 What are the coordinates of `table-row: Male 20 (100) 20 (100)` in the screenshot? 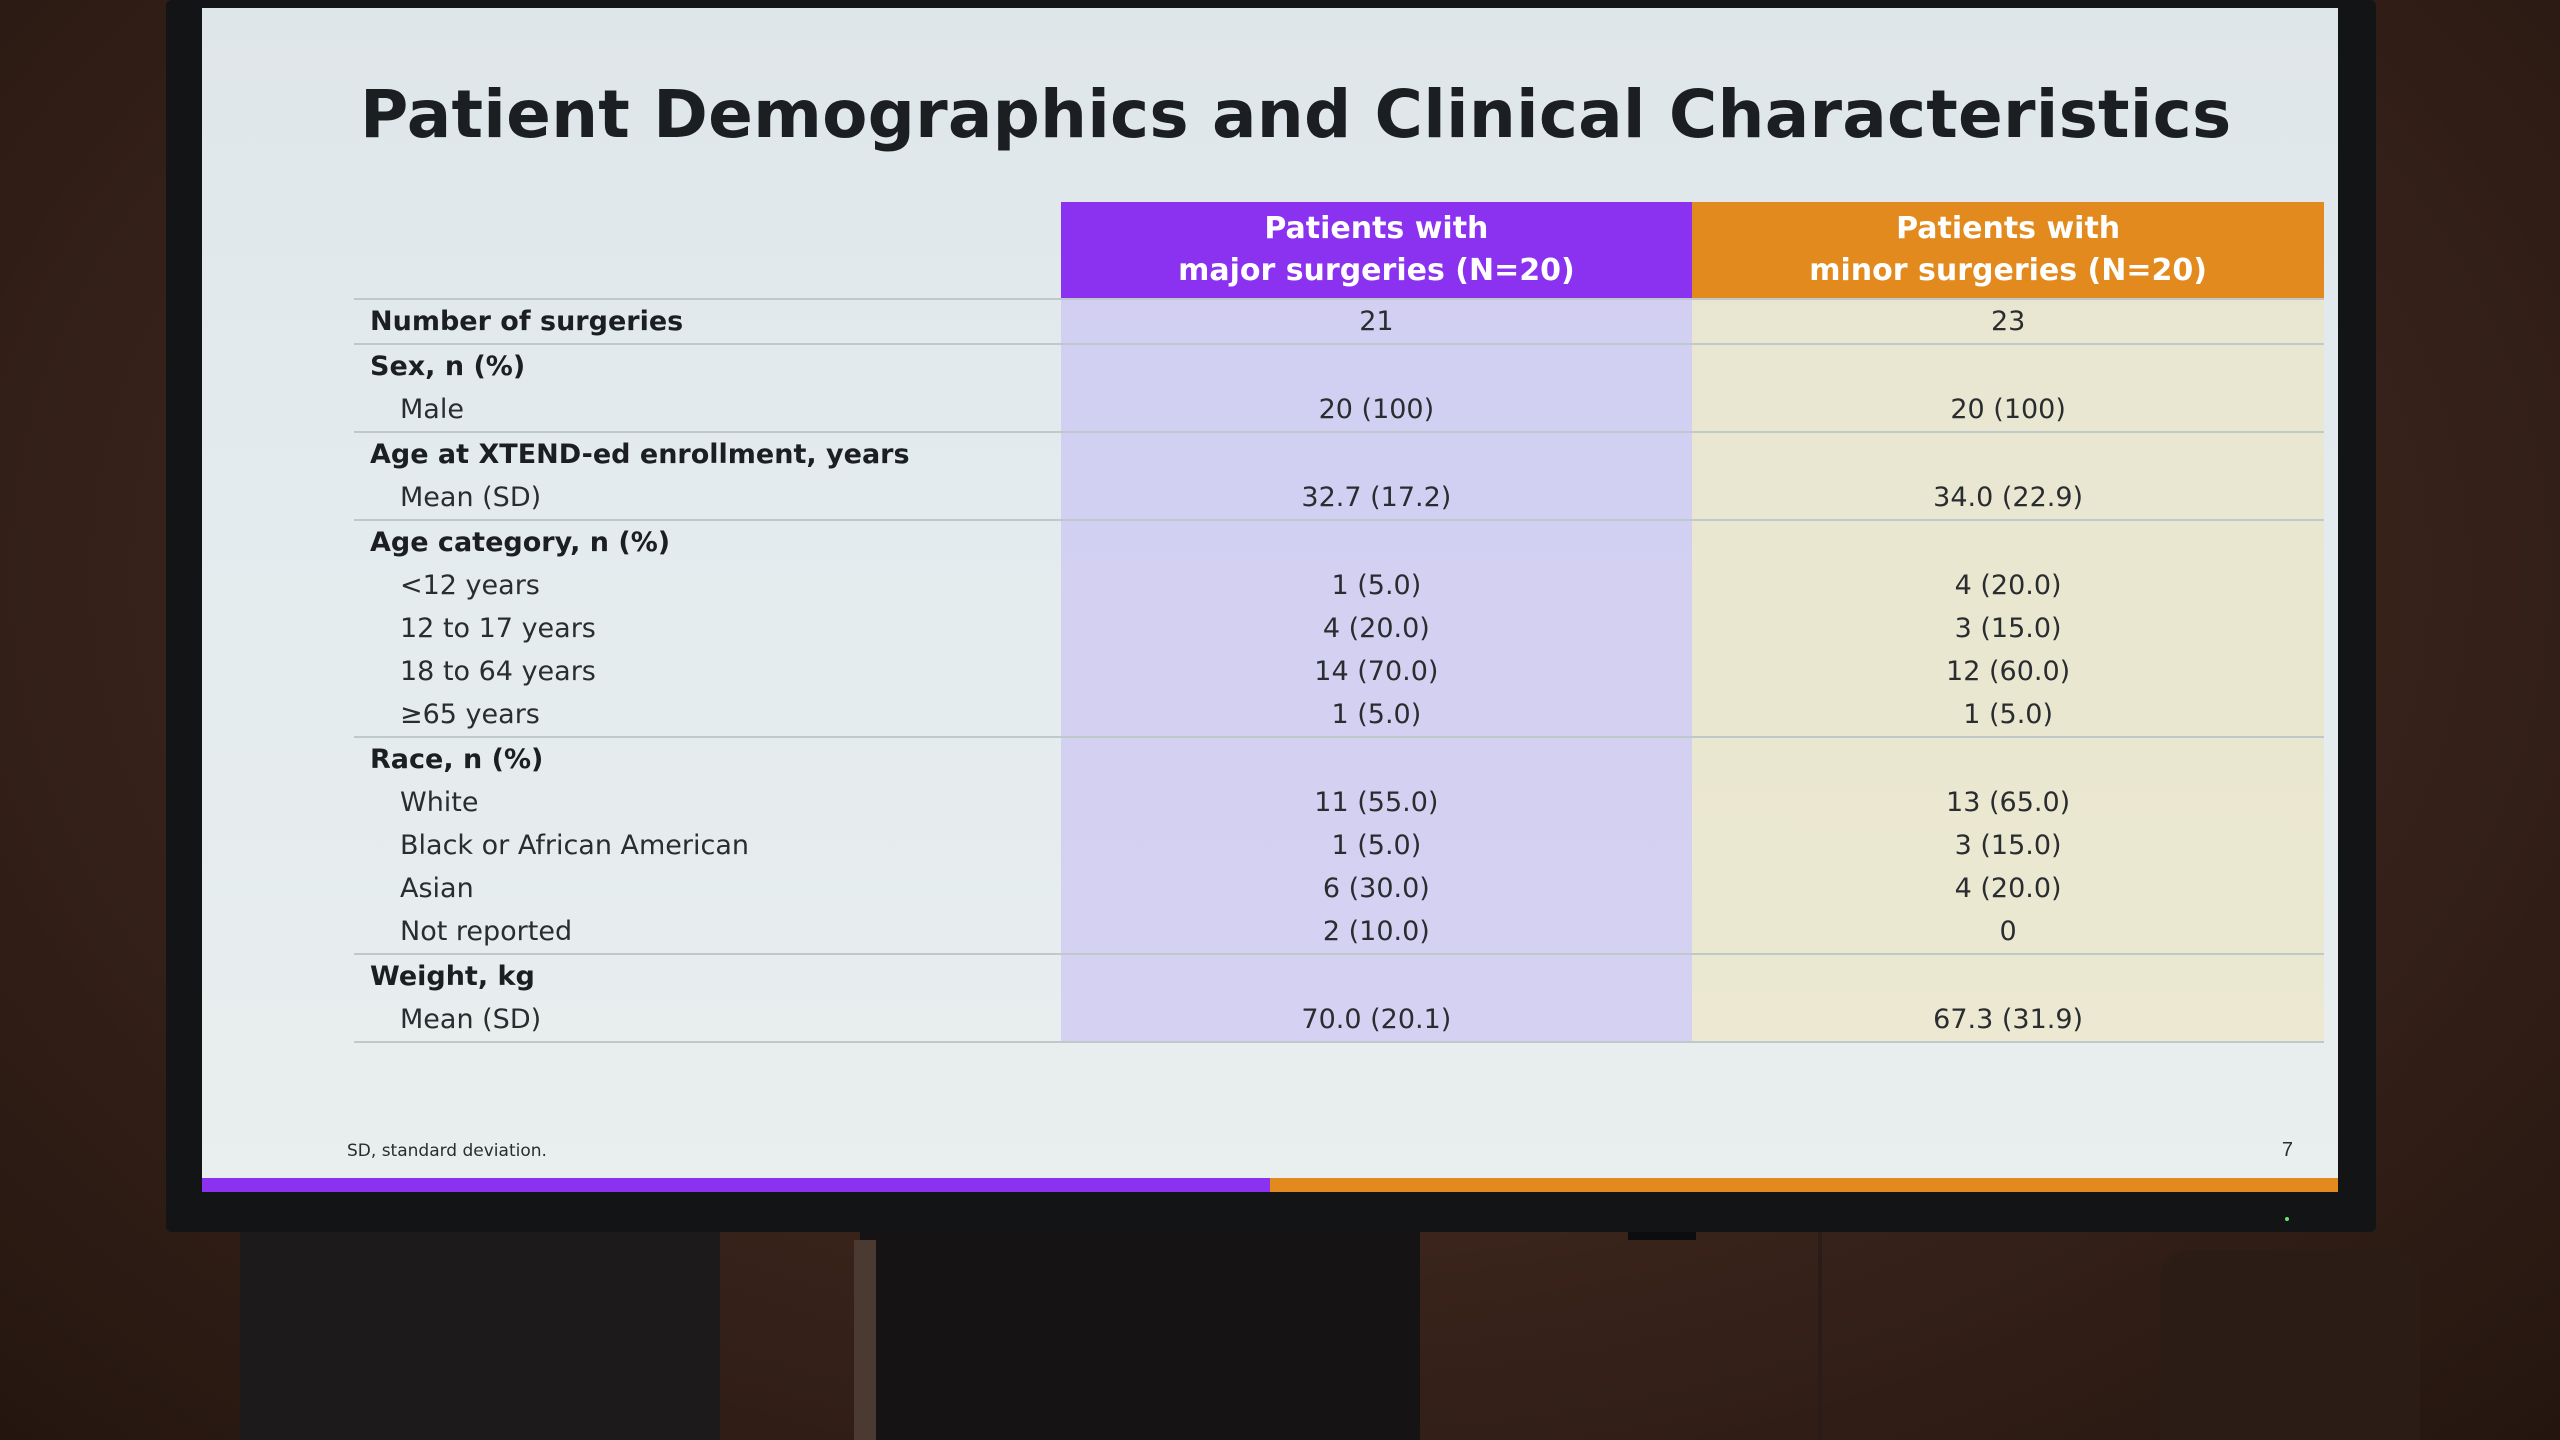 It's located at (1339, 410).